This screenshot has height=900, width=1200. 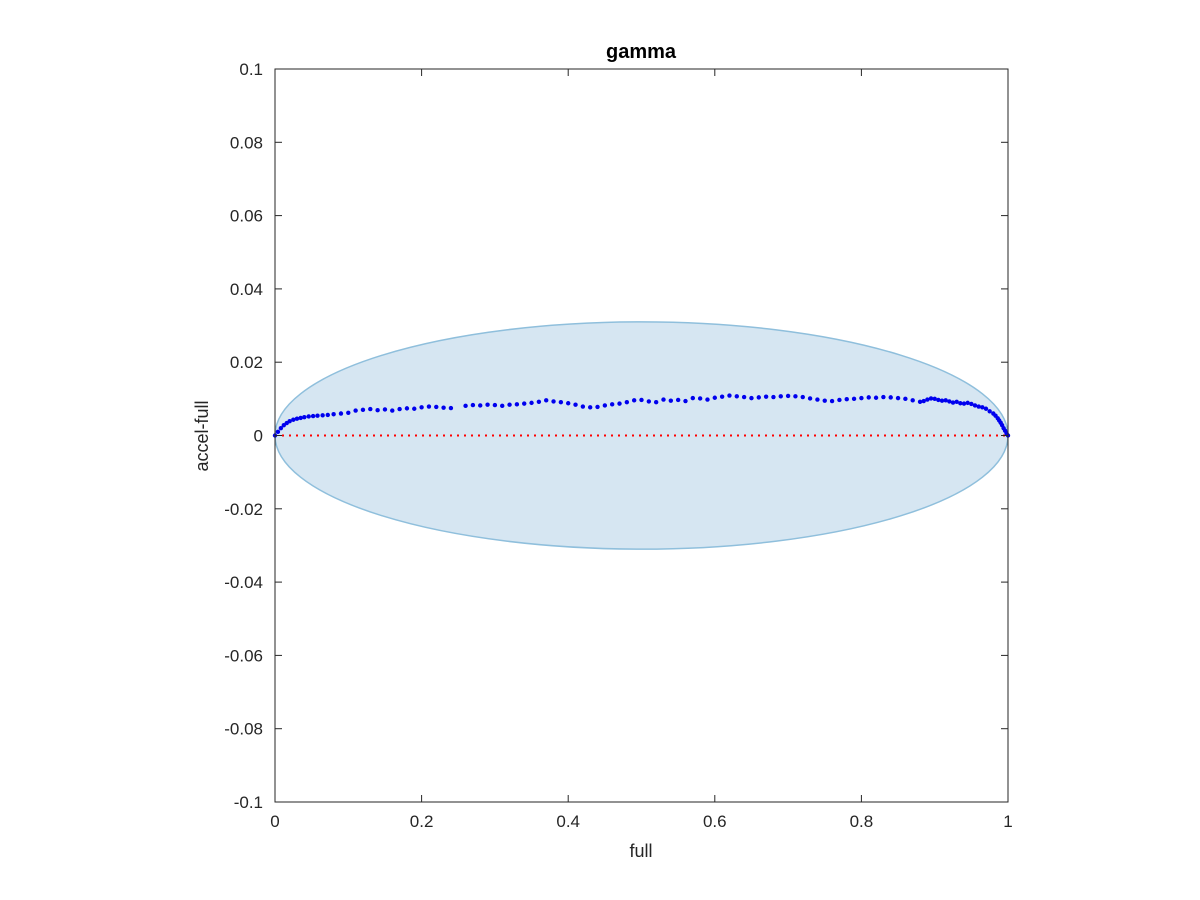 I want to click on x-tick-label: 0.8, so click(x=862, y=821).